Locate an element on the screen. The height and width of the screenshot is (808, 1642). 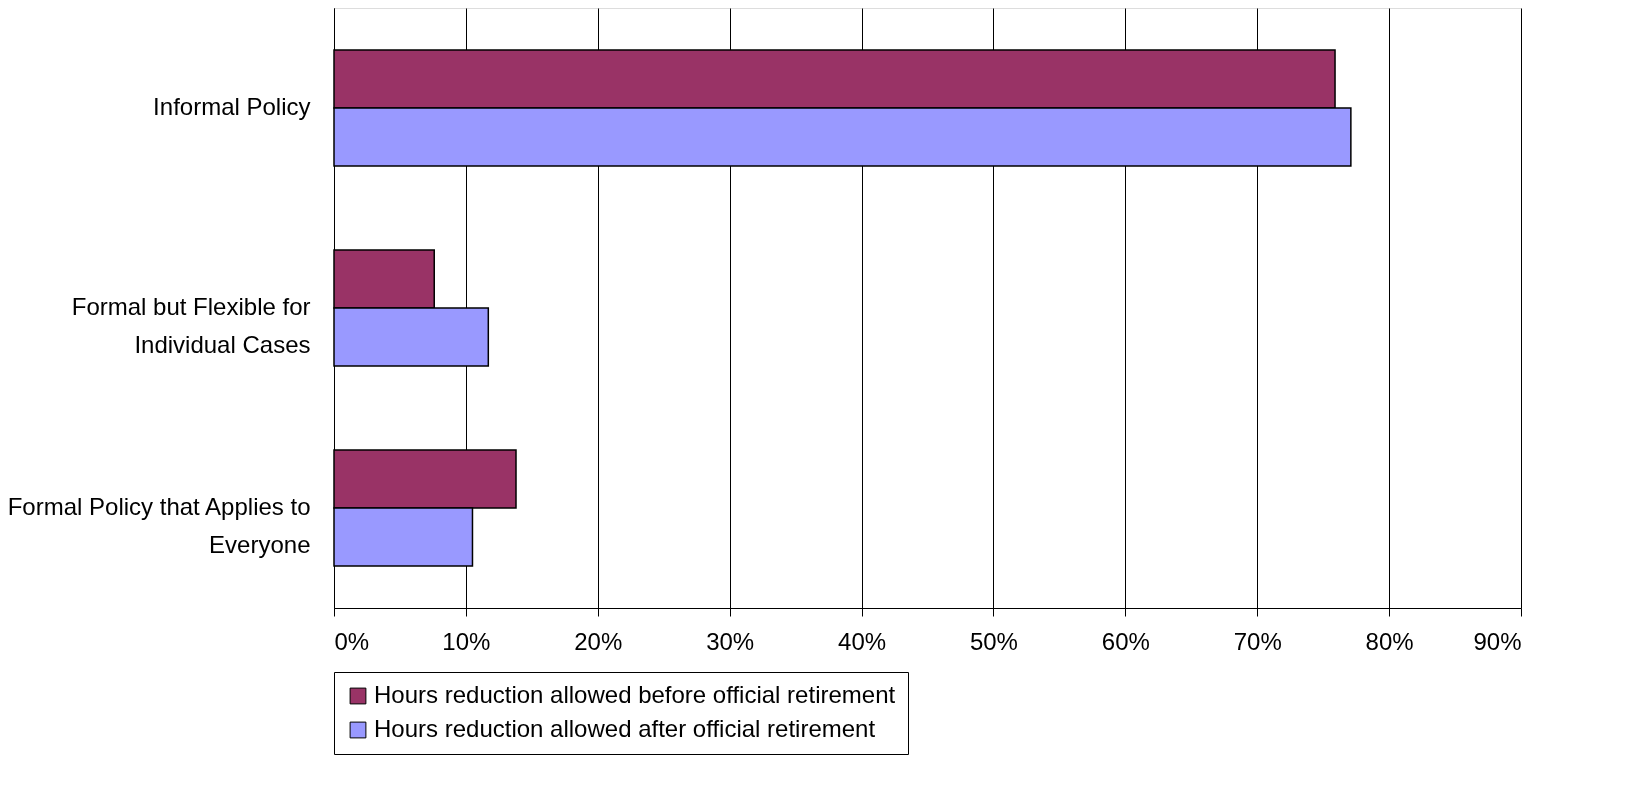
x-tick-label: 60% is located at coordinates (1125, 641).